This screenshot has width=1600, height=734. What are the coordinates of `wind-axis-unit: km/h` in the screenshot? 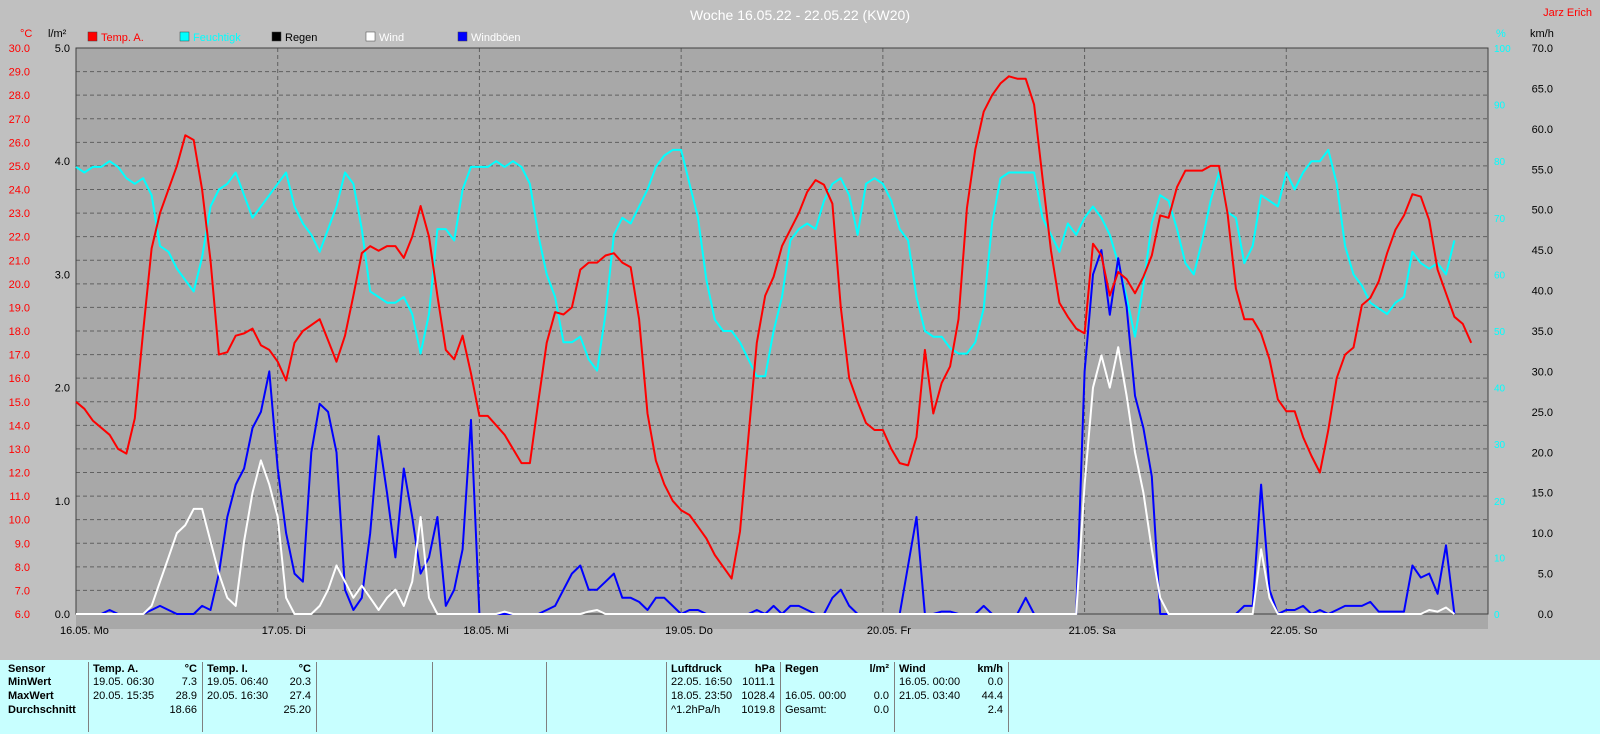 It's located at (1542, 34).